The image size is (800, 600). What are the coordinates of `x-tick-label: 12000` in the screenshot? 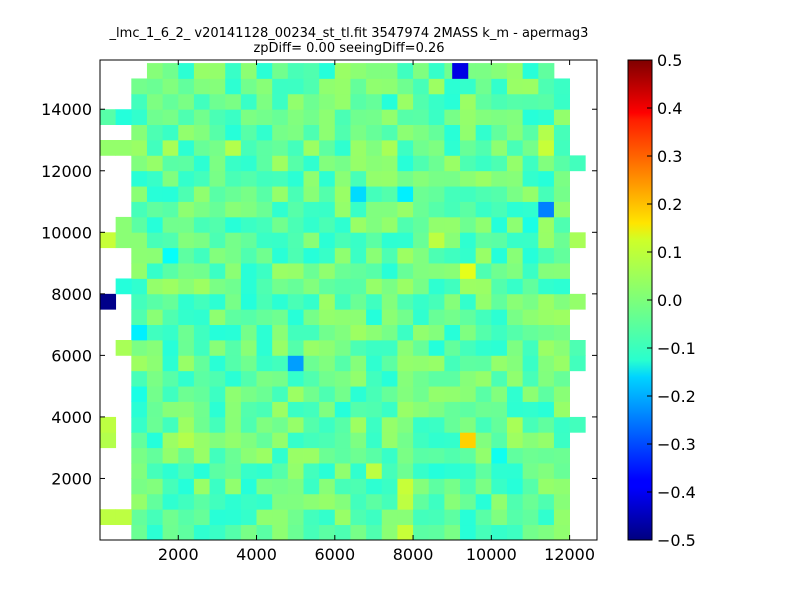 It's located at (569, 554).